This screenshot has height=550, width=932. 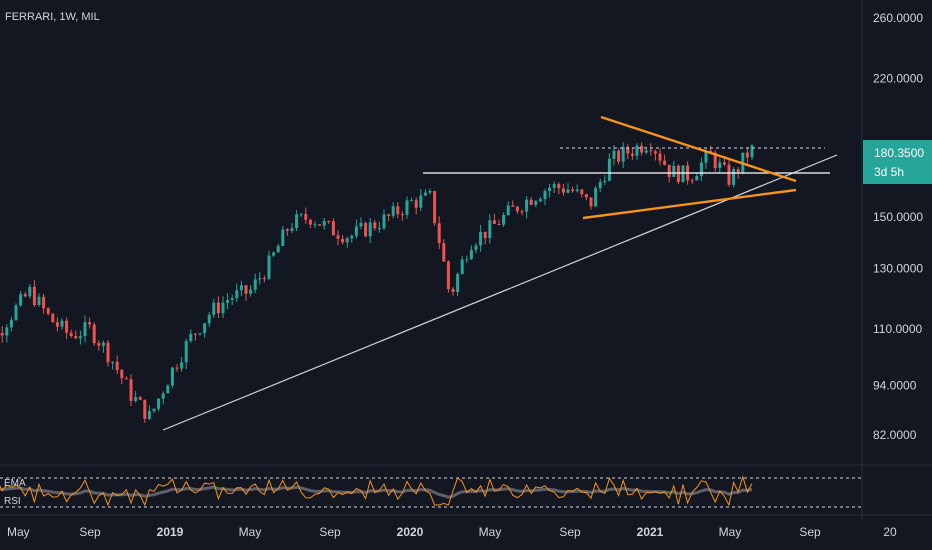 I want to click on price-tick-label: 220.0000, so click(x=898, y=78).